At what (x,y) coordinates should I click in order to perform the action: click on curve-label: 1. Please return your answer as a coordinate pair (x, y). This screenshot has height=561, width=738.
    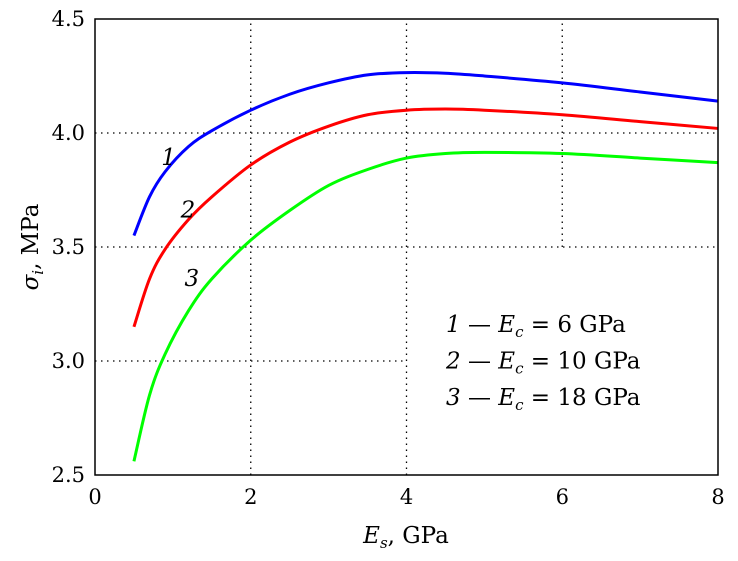
    Looking at the image, I should click on (168, 158).